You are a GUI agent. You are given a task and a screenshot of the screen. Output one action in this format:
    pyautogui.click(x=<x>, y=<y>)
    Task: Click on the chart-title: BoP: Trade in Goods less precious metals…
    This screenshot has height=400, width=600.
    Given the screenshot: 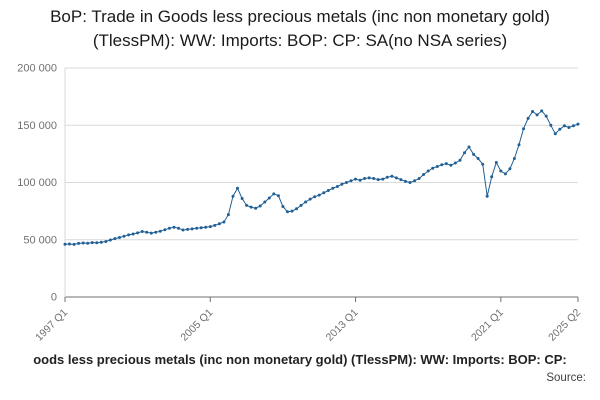 What is the action you would take?
    pyautogui.click(x=300, y=29)
    